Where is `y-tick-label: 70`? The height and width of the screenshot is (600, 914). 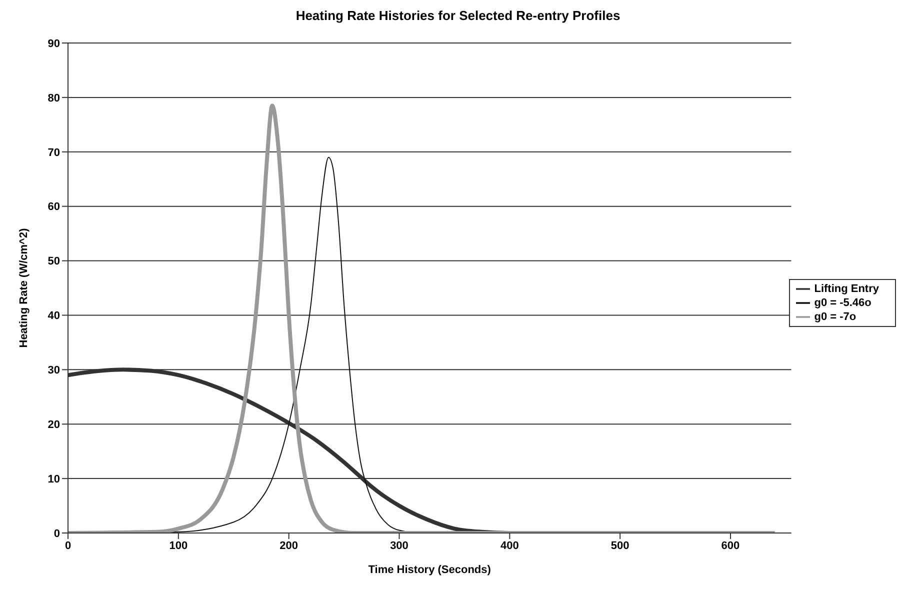 y-tick-label: 70 is located at coordinates (54, 152).